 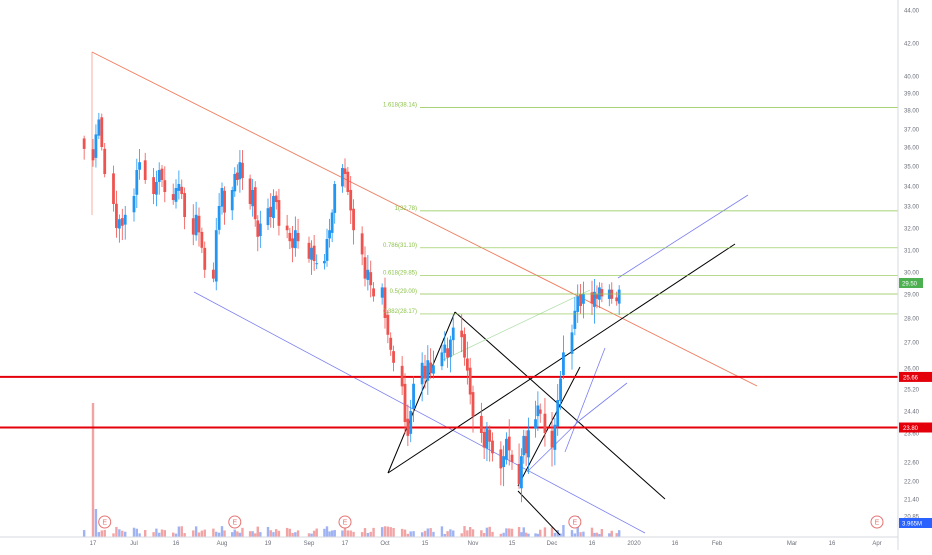 I want to click on price-tick-label: 23.60, so click(x=912, y=435).